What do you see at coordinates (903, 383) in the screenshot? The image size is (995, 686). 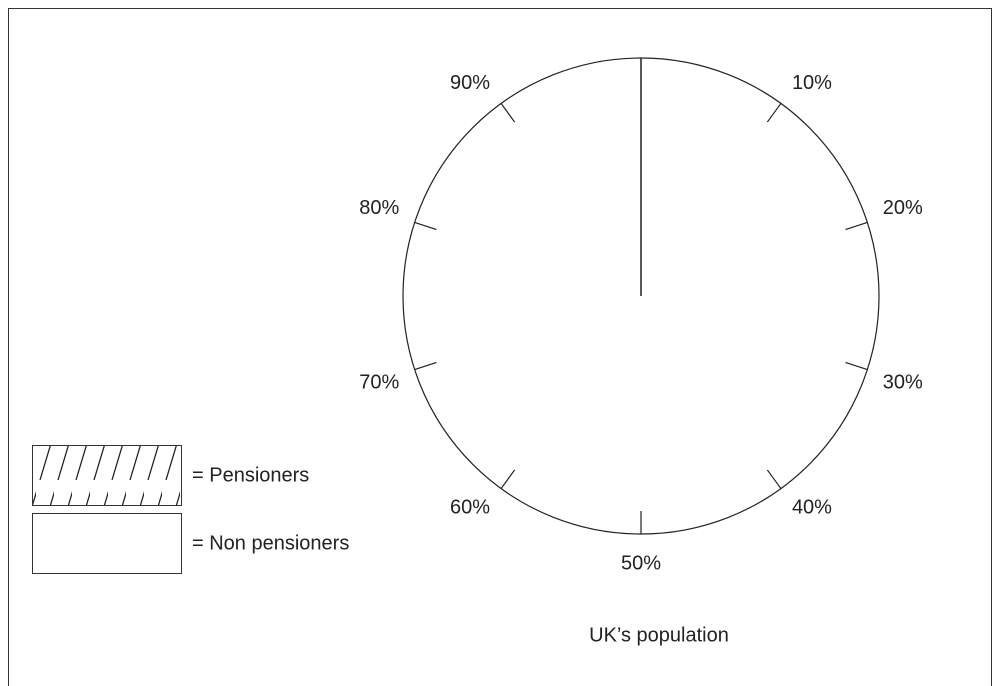 I see `tick-label: 30%` at bounding box center [903, 383].